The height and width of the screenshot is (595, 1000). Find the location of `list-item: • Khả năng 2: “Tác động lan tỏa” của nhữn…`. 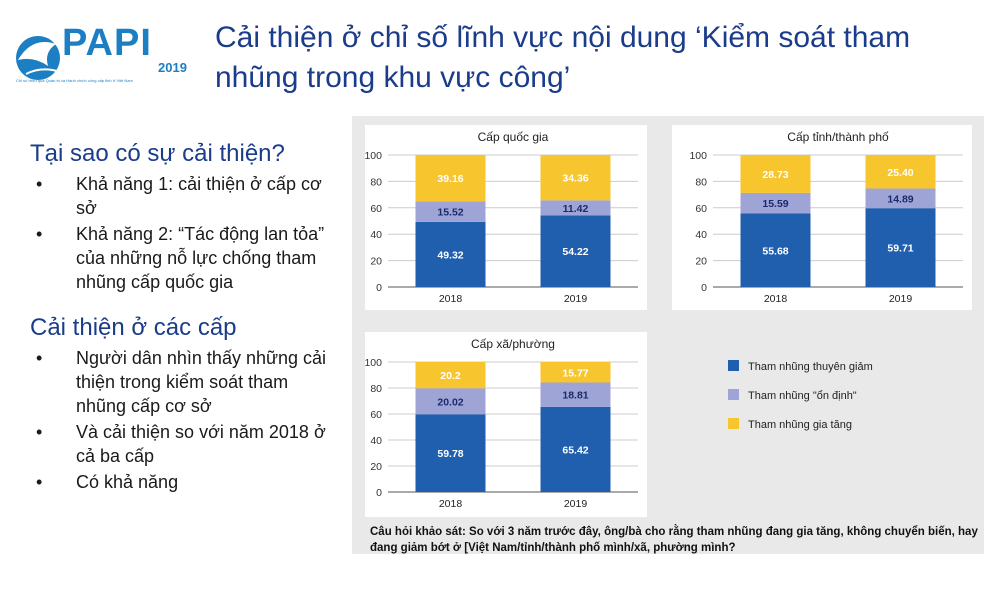

list-item: • Khả năng 2: “Tác động lan tỏa” của nhữn… is located at coordinates (180, 258).